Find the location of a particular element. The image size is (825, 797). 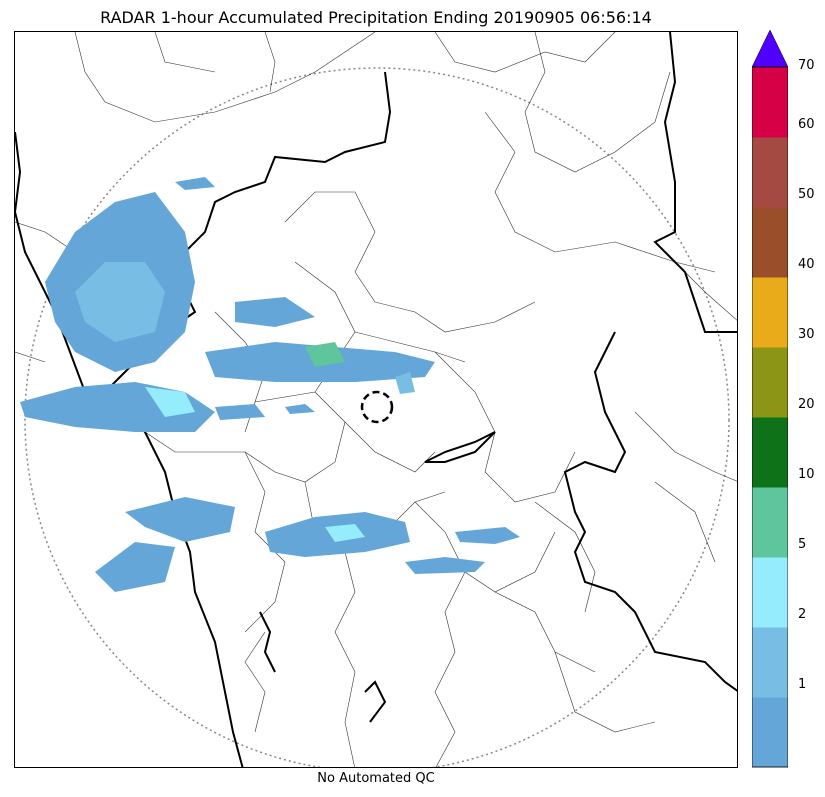

colorbar is located at coordinates (770, 399).